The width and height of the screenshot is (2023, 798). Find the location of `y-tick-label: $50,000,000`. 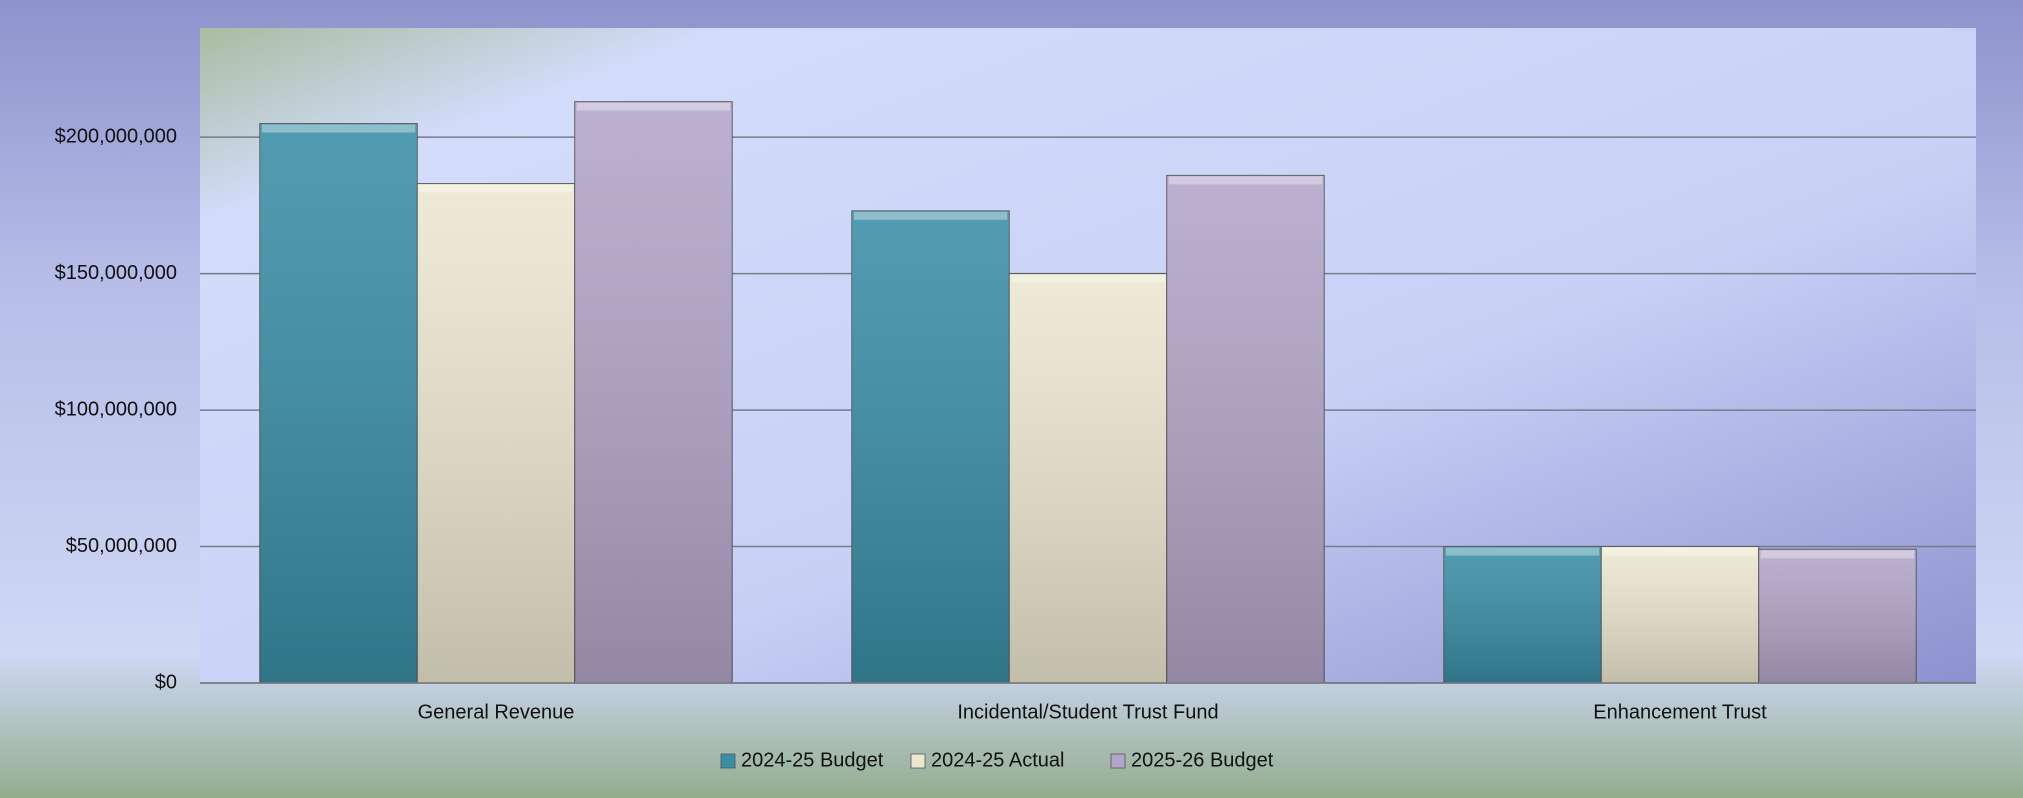

y-tick-label: $50,000,000 is located at coordinates (121, 546).